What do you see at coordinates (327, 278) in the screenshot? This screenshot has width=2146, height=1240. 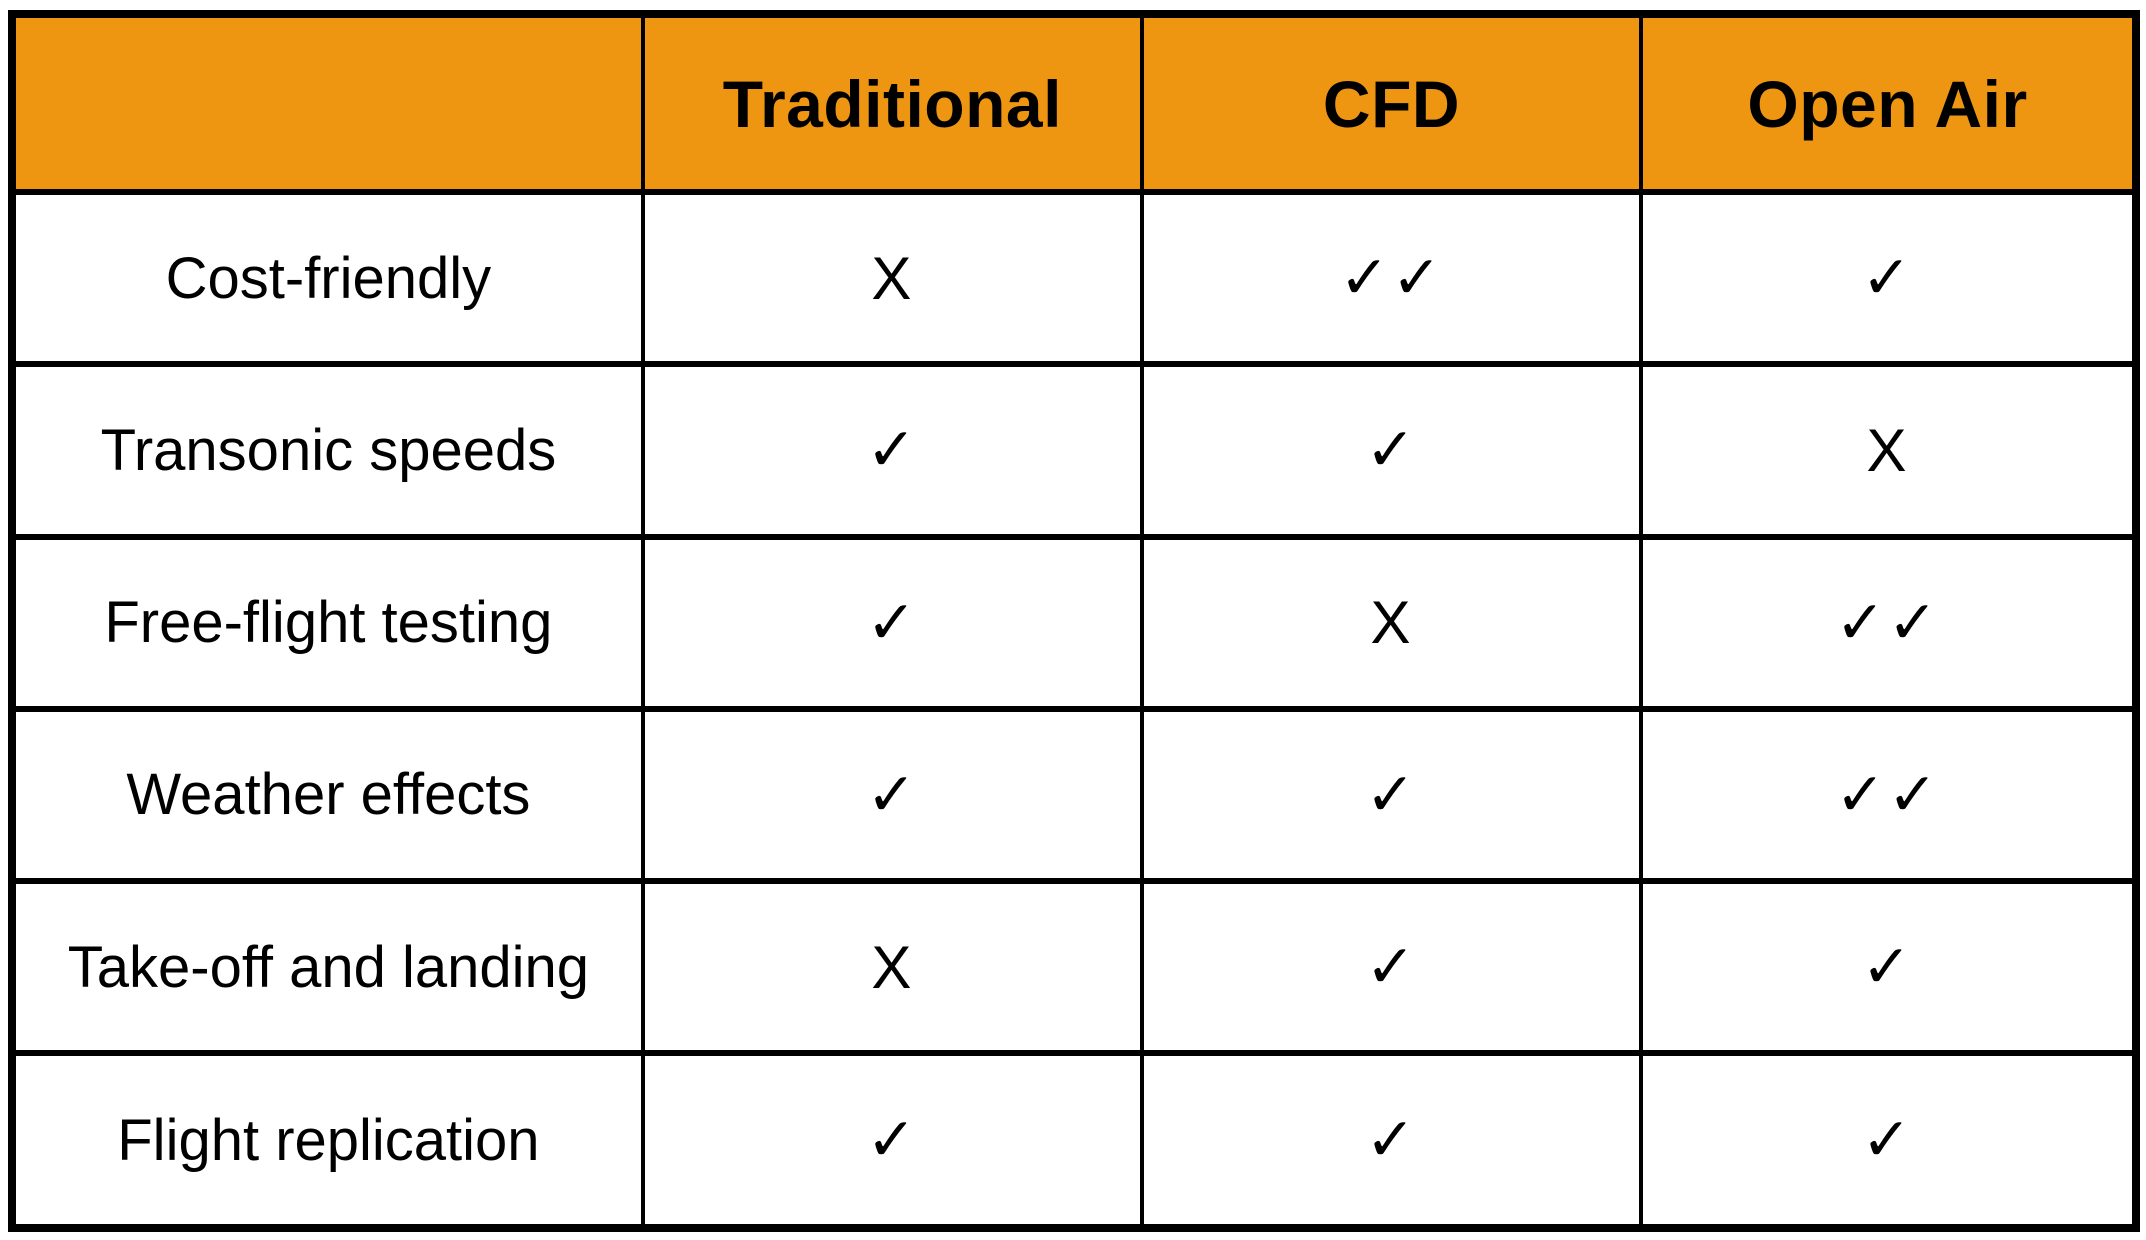 I see `row-label: Cost-friendly` at bounding box center [327, 278].